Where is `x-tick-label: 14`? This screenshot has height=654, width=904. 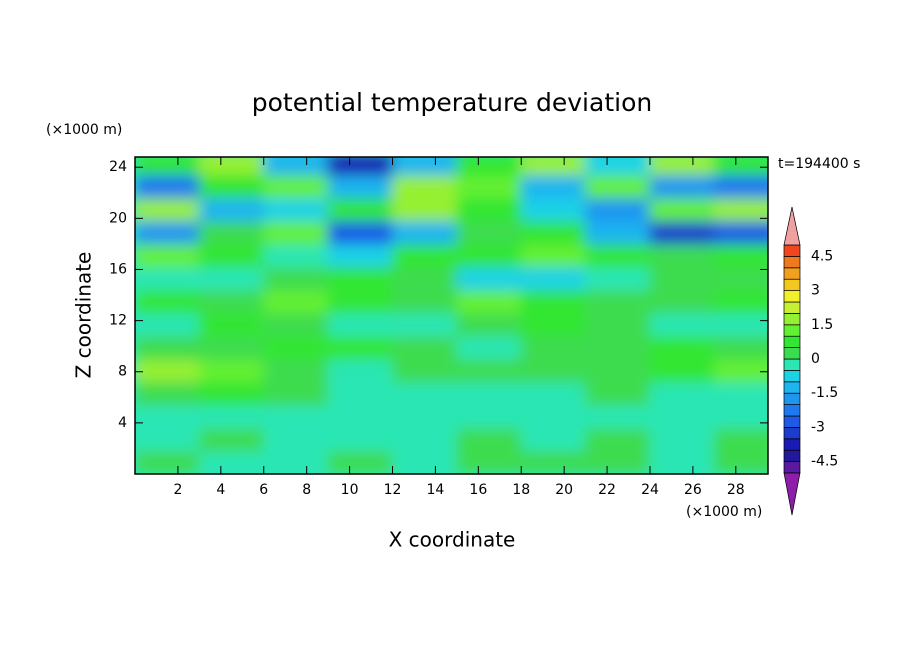
x-tick-label: 14 is located at coordinates (435, 490).